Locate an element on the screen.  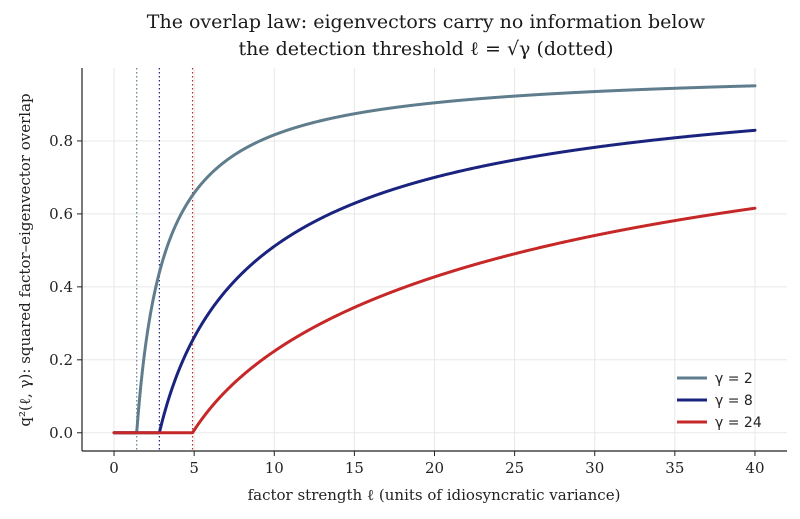
x-tick-label: 20 is located at coordinates (434, 468).